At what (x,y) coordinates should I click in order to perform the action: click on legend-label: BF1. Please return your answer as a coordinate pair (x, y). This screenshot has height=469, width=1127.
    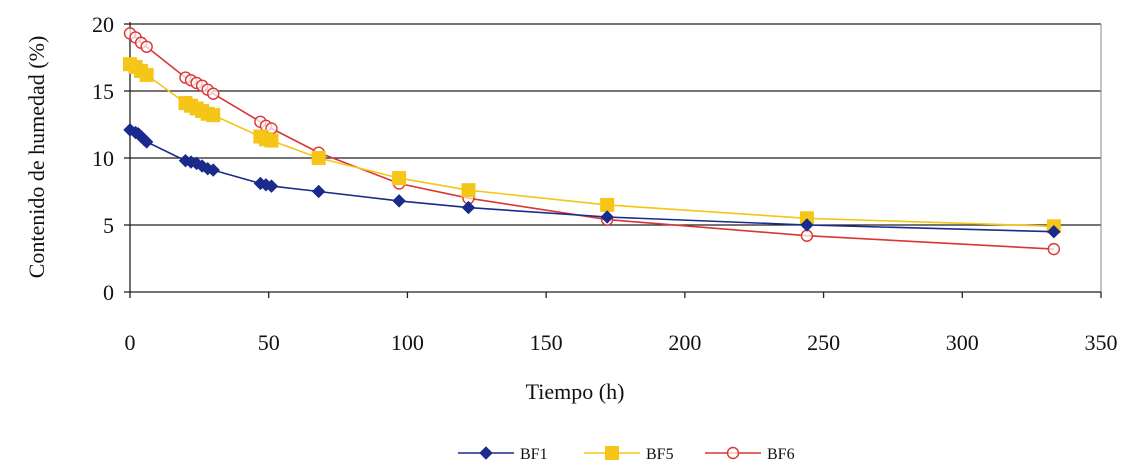
    Looking at the image, I should click on (534, 454).